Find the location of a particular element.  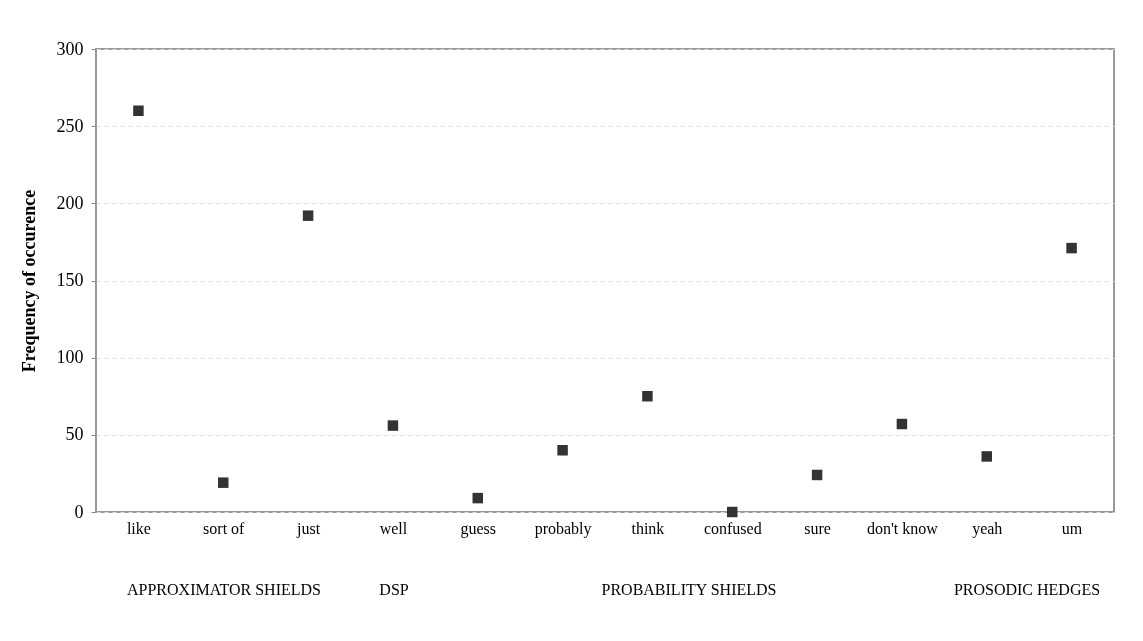

x-tick-label: confused is located at coordinates (732, 528).